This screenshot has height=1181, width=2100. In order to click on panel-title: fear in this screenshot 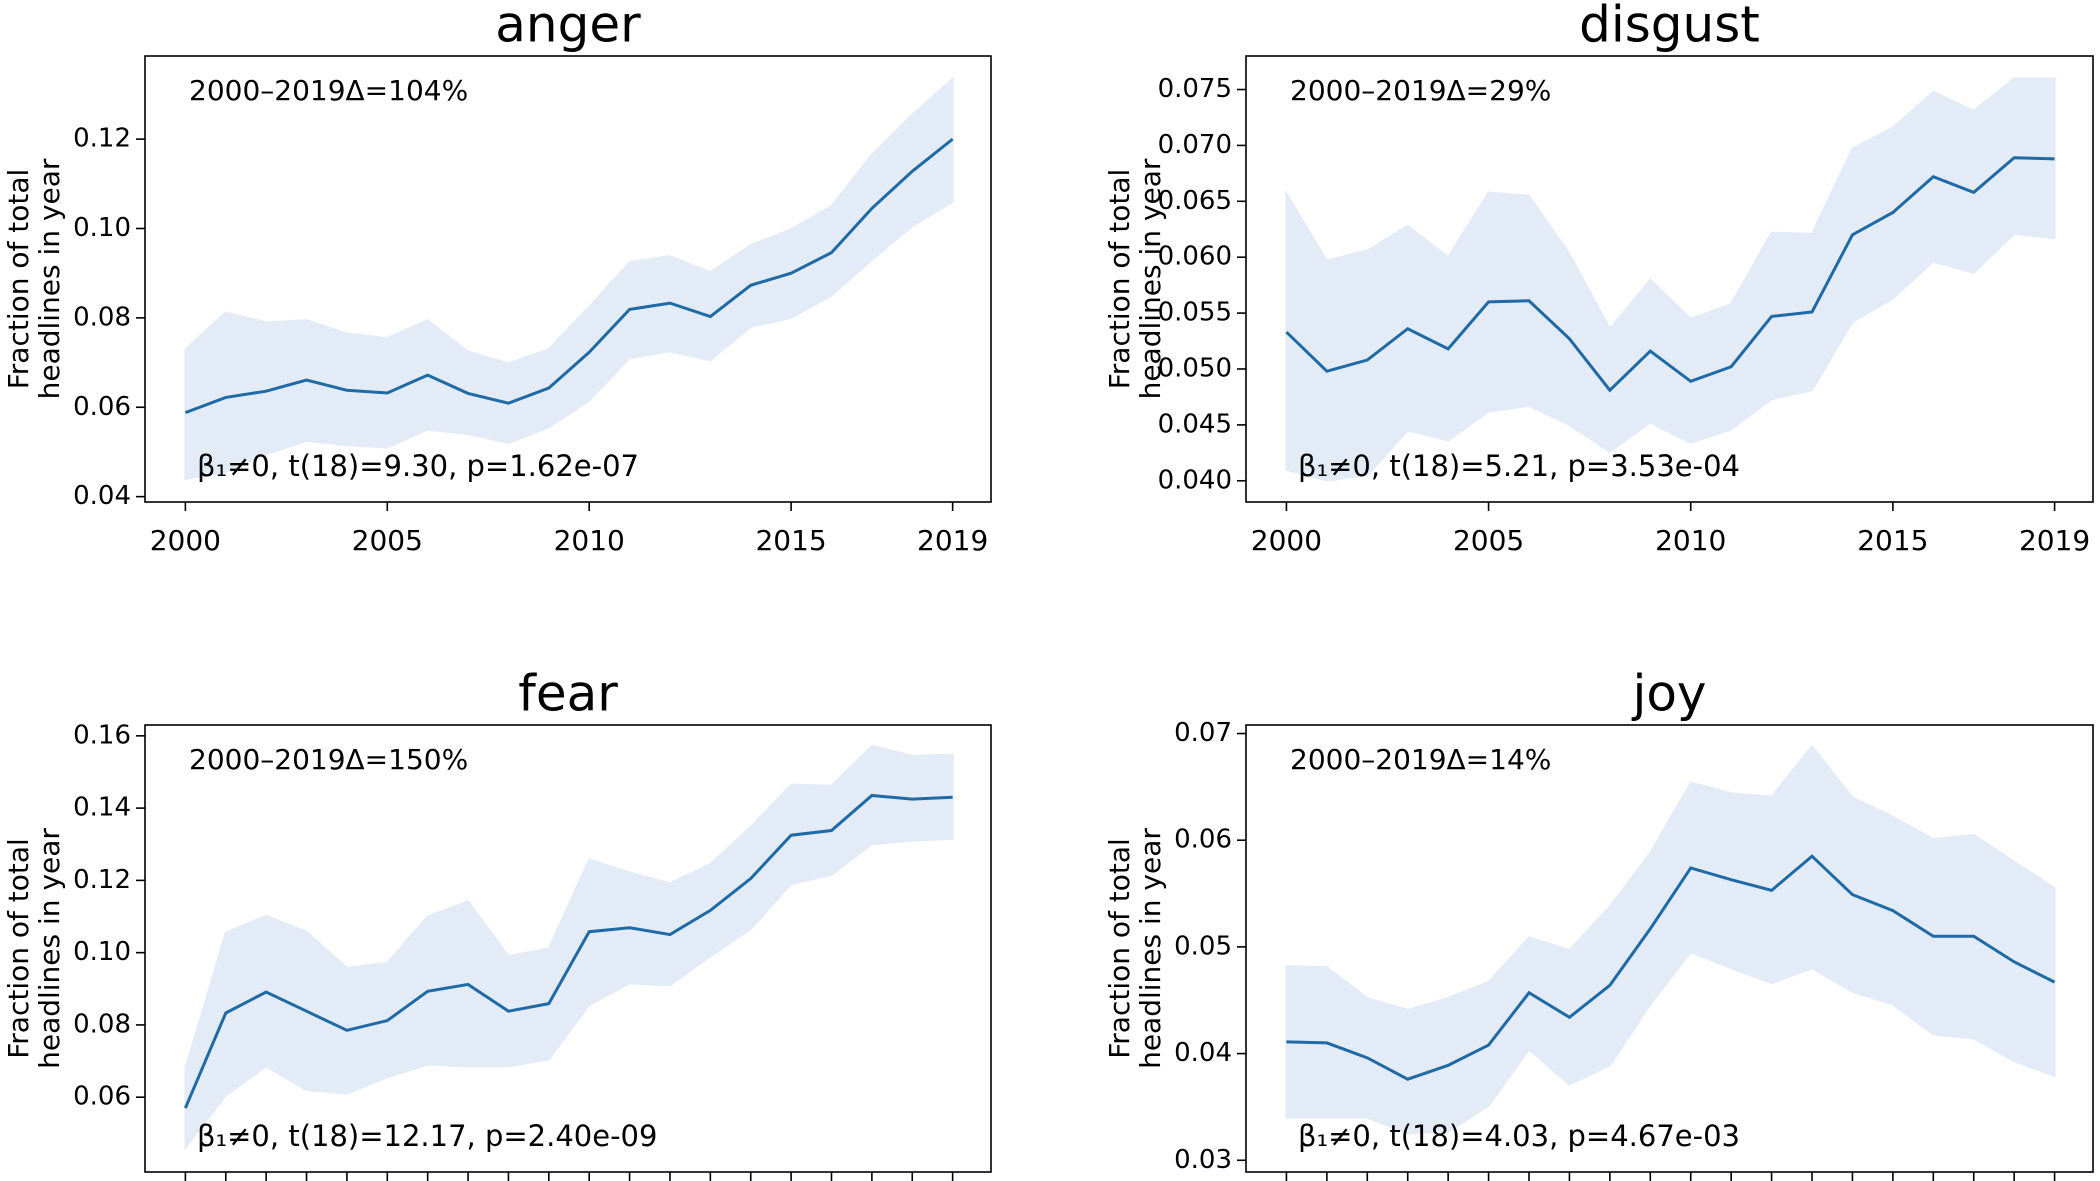, I will do `click(568, 694)`.